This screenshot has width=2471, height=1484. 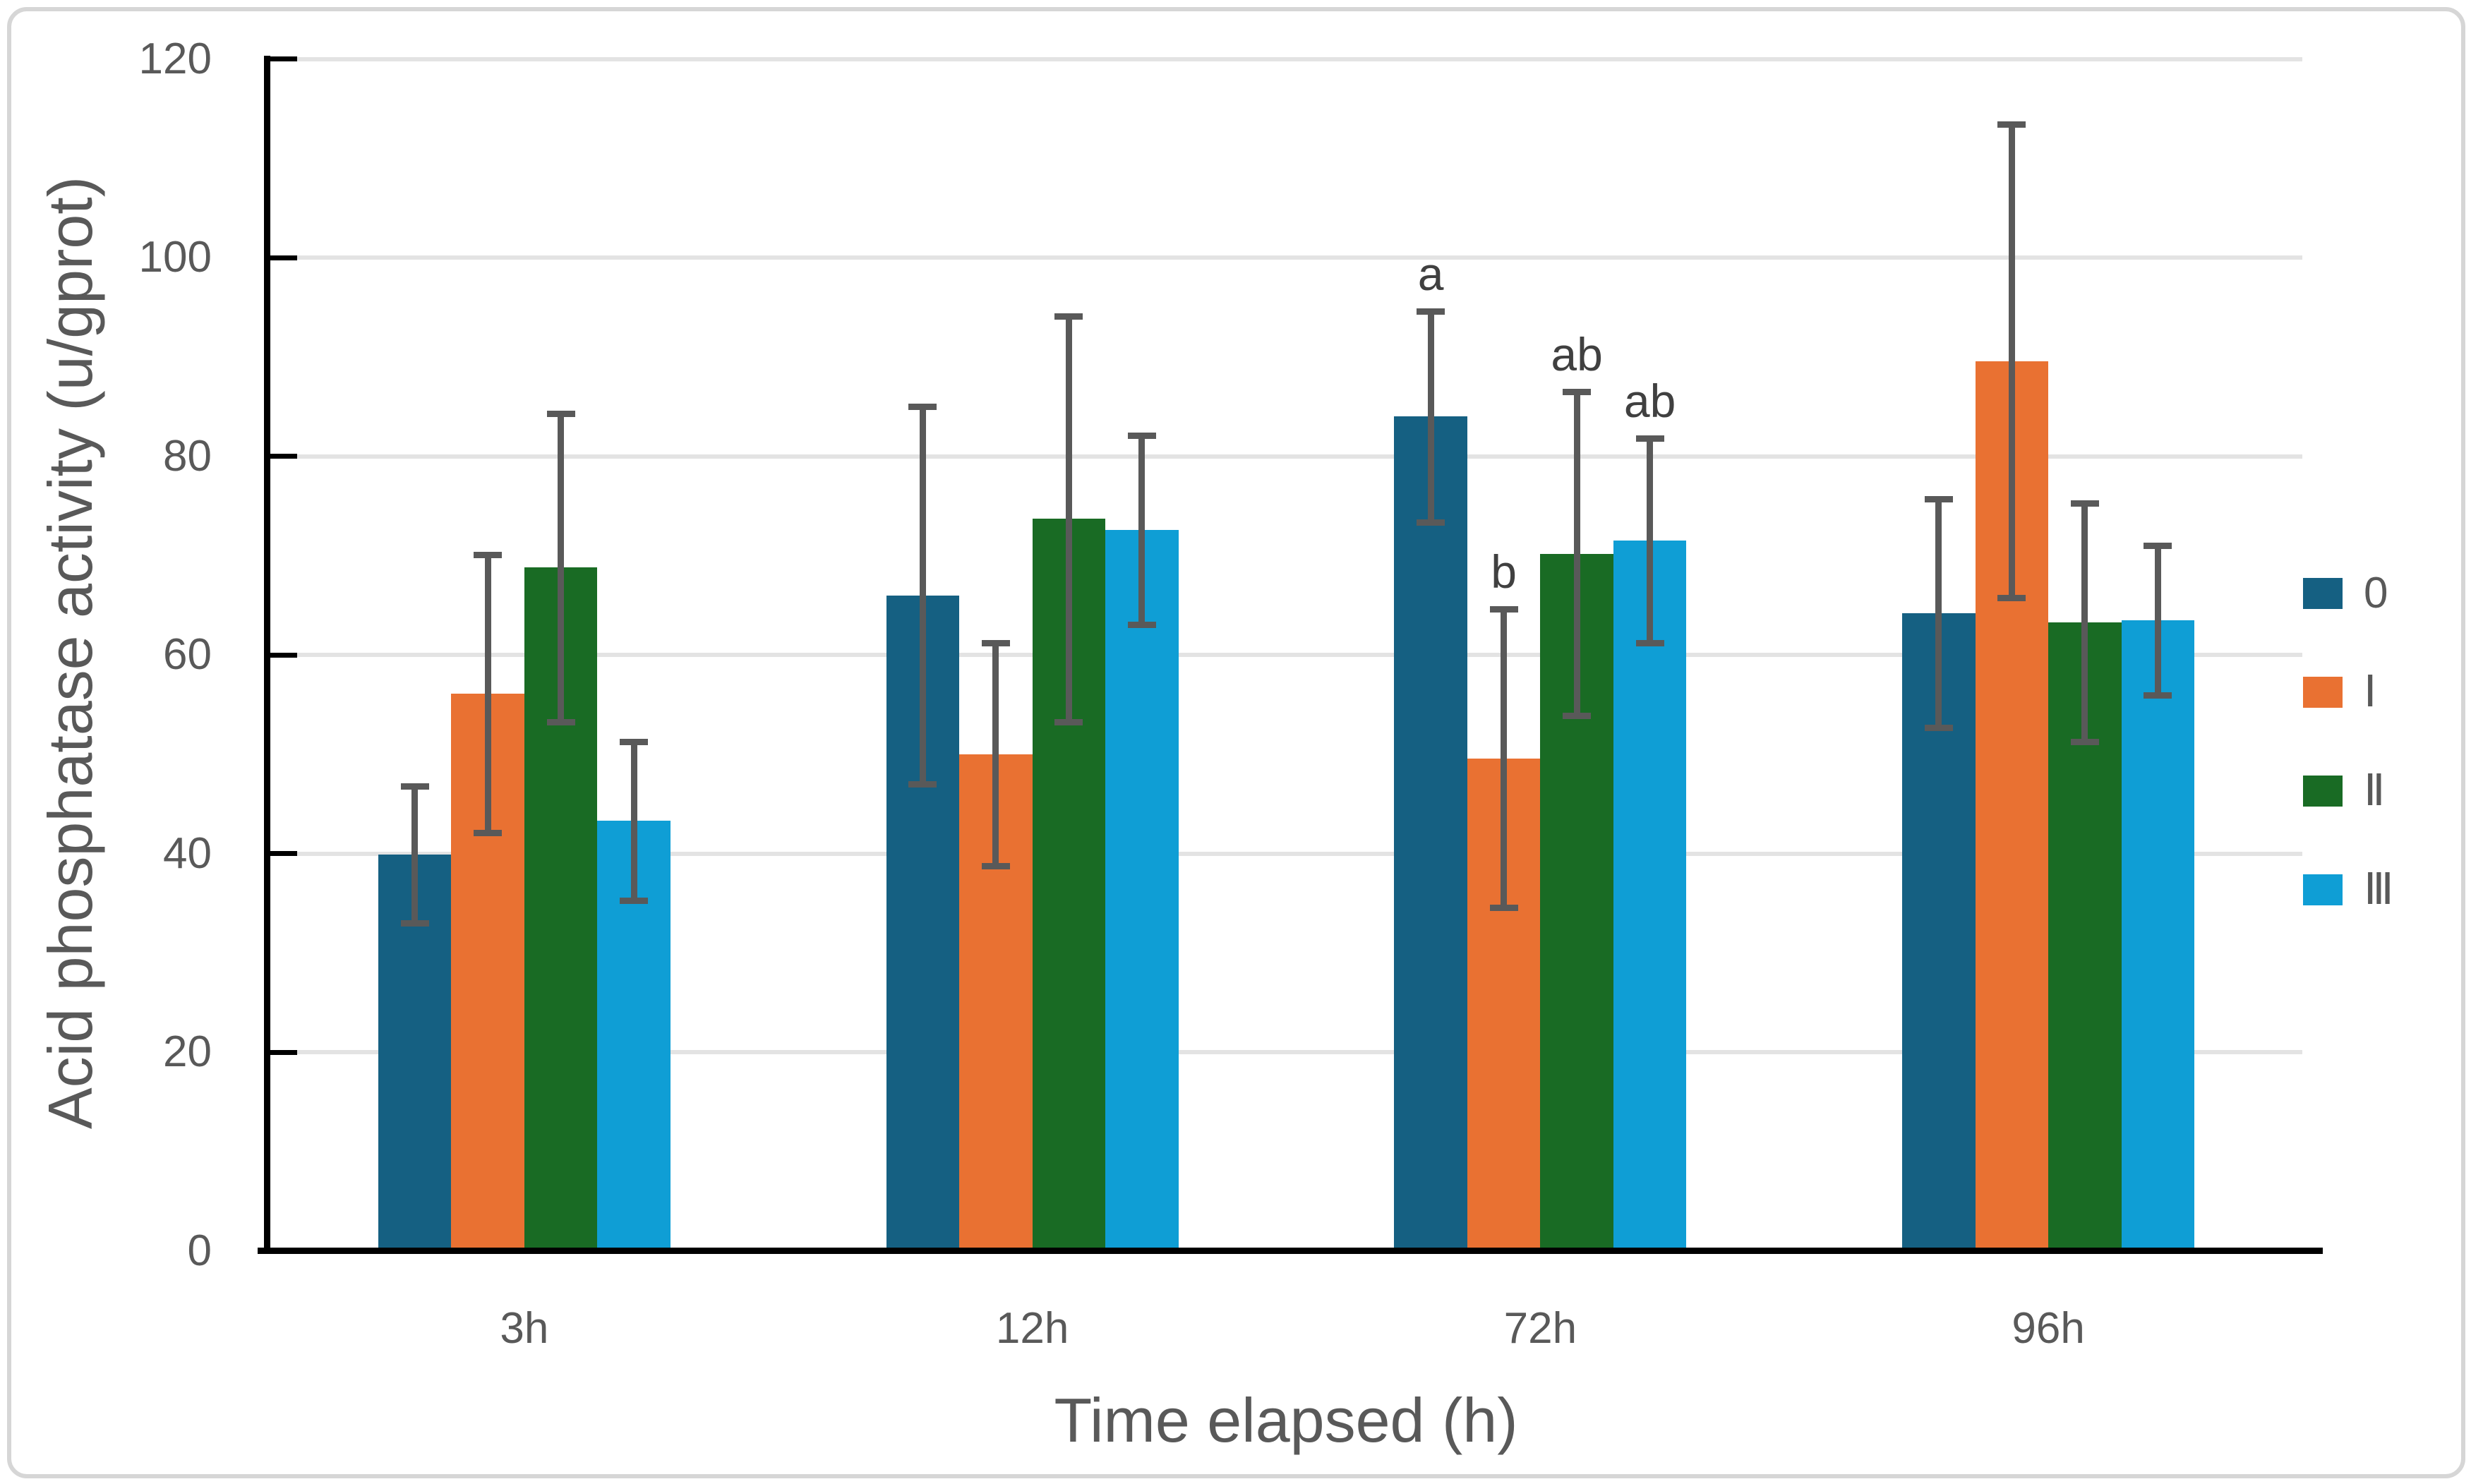 I want to click on error-bar-96h-Ⅱ, so click(x=2084, y=622).